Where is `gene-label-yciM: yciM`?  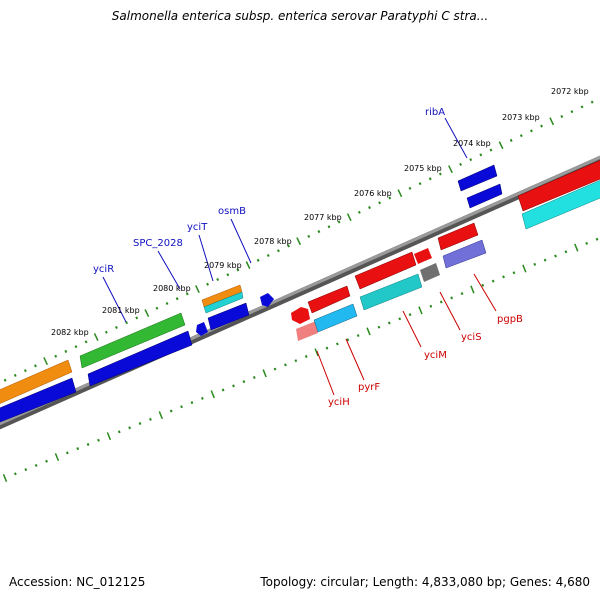
gene-label-yciM: yciM is located at coordinates (435, 355).